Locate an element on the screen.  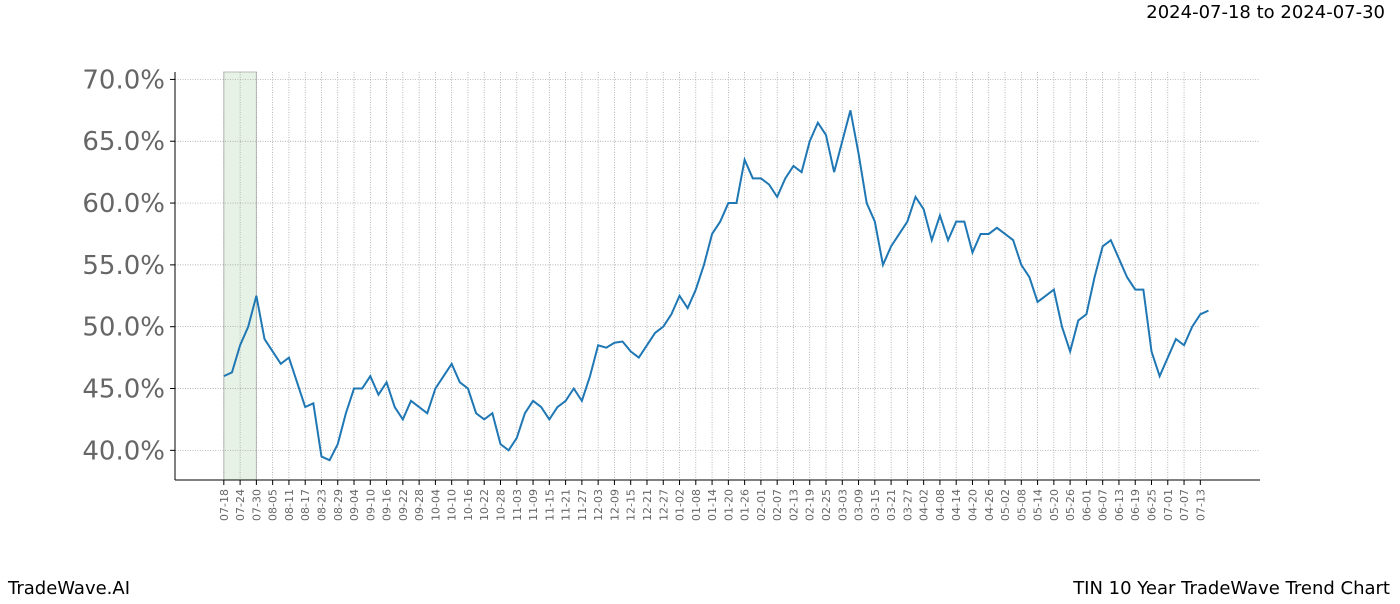
x-tick-label: 01-08 is located at coordinates (696, 505).